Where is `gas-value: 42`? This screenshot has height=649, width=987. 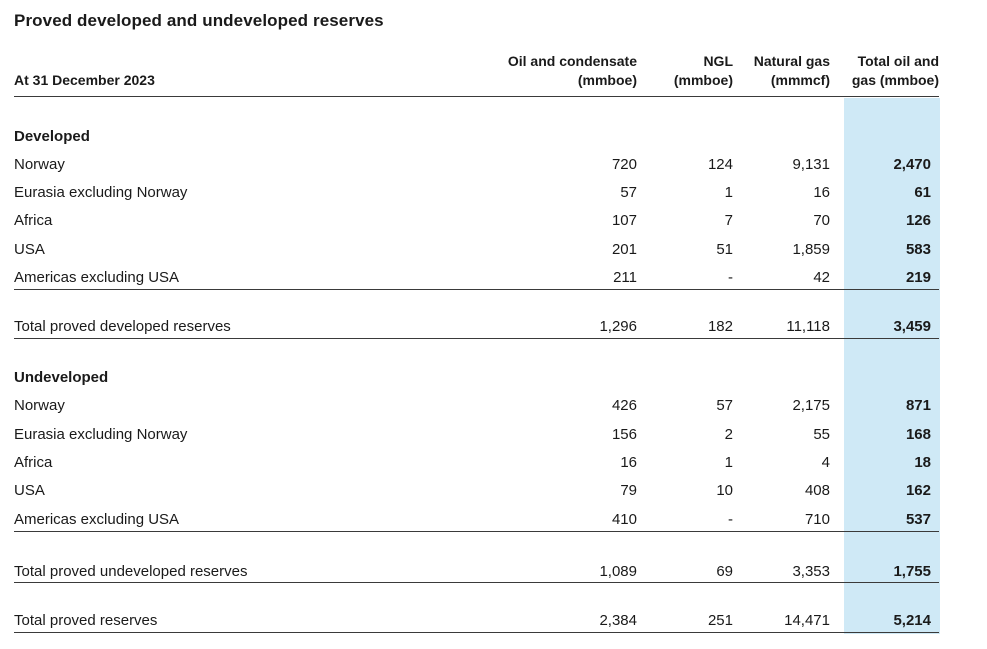
gas-value: 42 is located at coordinates (821, 277).